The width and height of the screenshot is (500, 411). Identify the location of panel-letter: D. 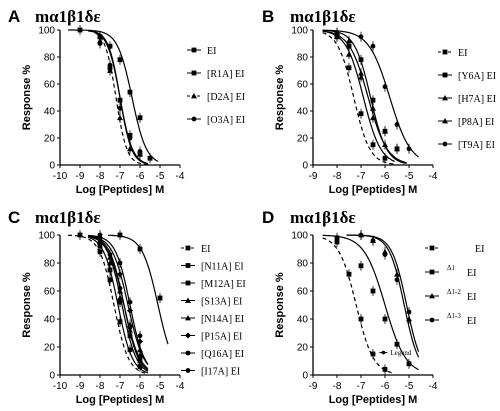
(268, 217).